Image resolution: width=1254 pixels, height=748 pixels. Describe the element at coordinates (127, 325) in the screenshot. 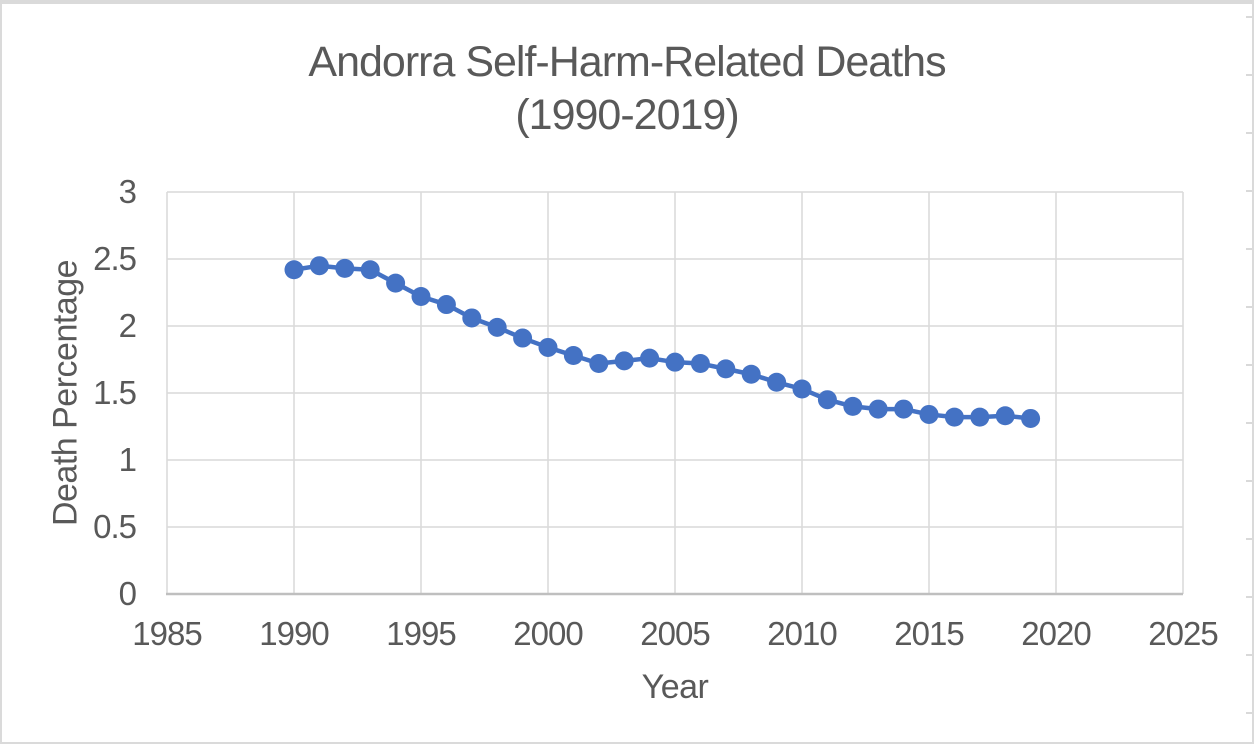

I see `y-tick-label: 2` at that location.